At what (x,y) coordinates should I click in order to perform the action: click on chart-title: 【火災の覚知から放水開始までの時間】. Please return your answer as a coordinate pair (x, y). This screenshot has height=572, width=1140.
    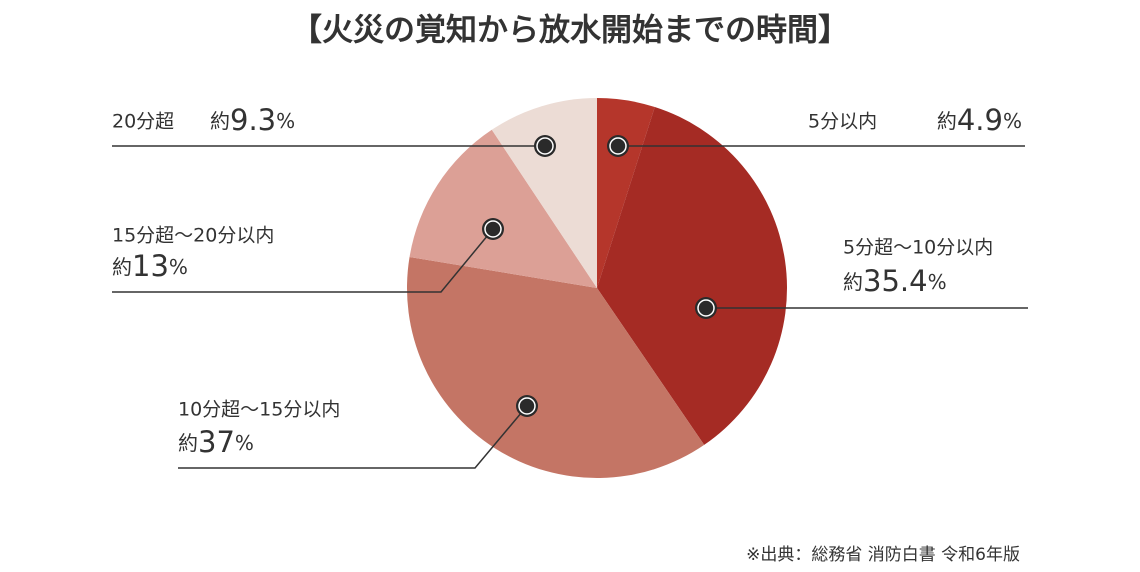
    Looking at the image, I should click on (570, 31).